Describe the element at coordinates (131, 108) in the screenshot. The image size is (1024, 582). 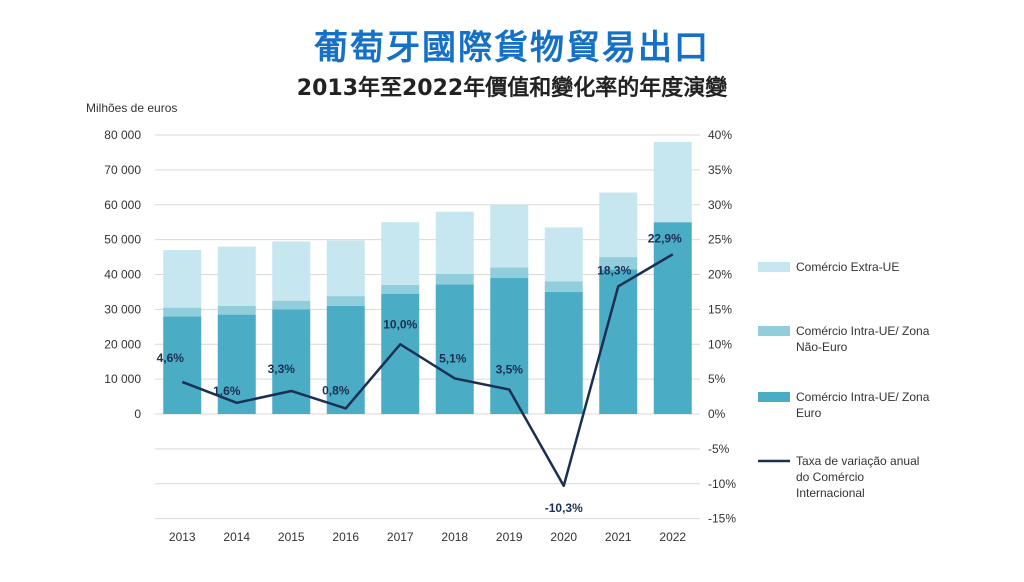
I see `y-axis-title: Milhões de euros` at that location.